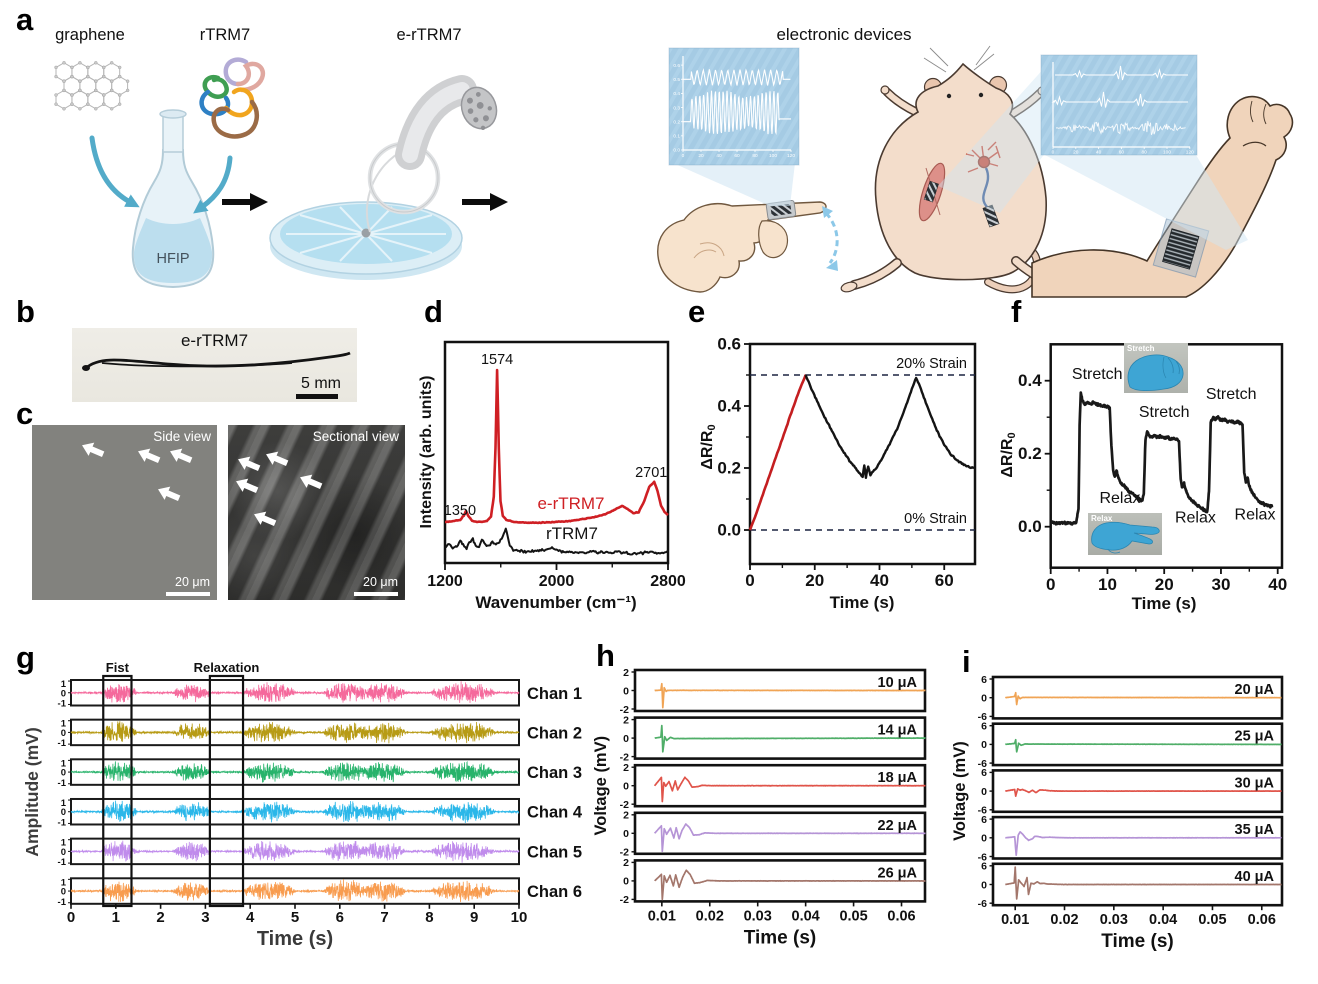  I want to click on graphene-label: graphene, so click(90, 35).